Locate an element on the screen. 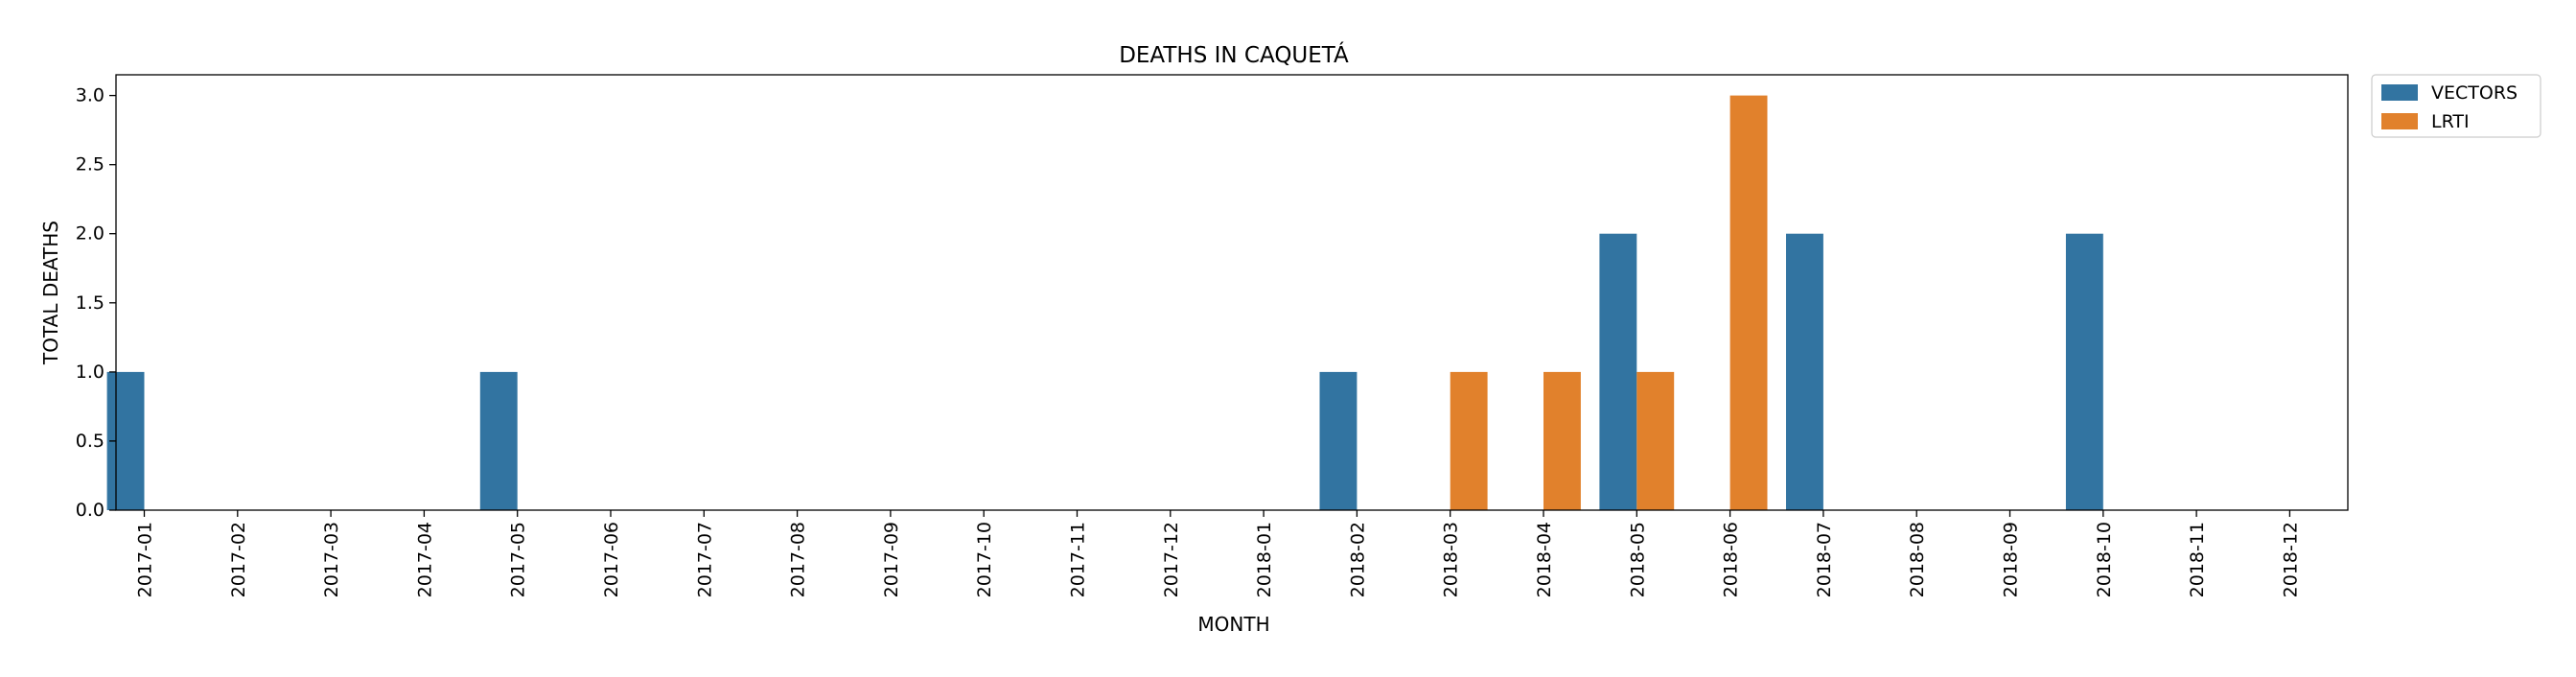  x-tick-label: 2017-12 is located at coordinates (1171, 560).